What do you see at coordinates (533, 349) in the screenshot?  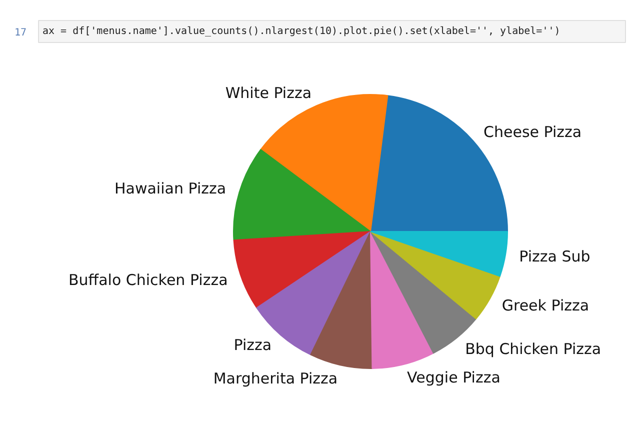 I see `slice-label: Bbq Chicken Pizza` at bounding box center [533, 349].